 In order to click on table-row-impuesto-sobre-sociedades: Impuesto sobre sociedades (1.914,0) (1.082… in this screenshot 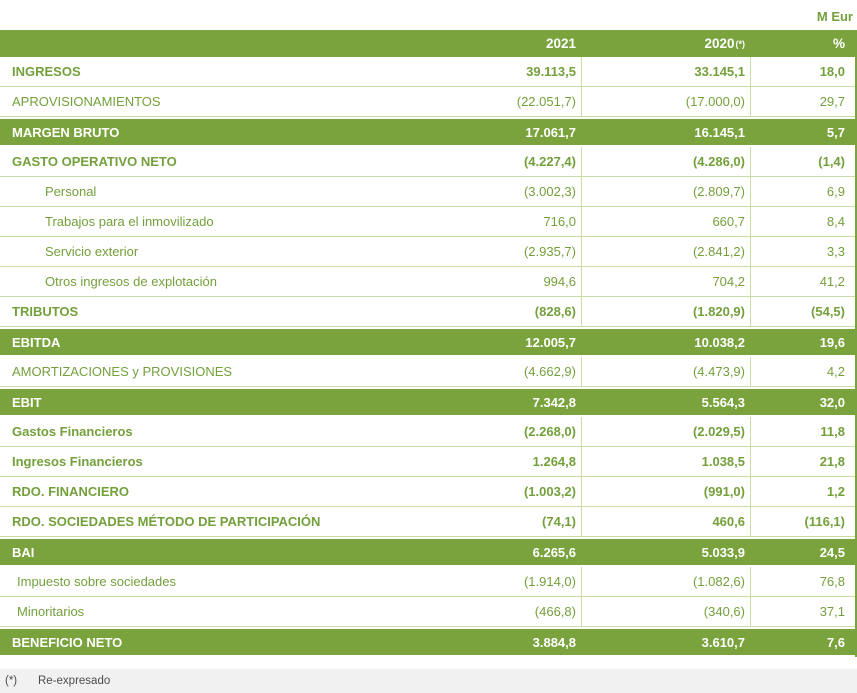, I will do `click(427, 582)`.